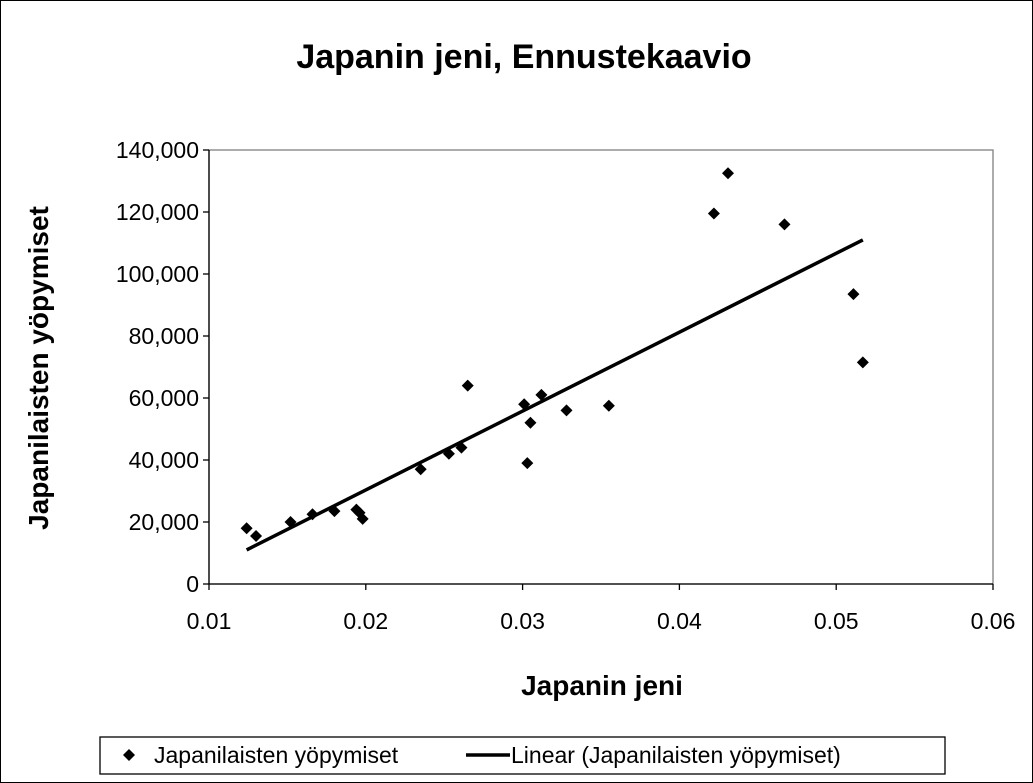 Image resolution: width=1033 pixels, height=783 pixels. I want to click on x-tick-label: 0.02, so click(365, 621).